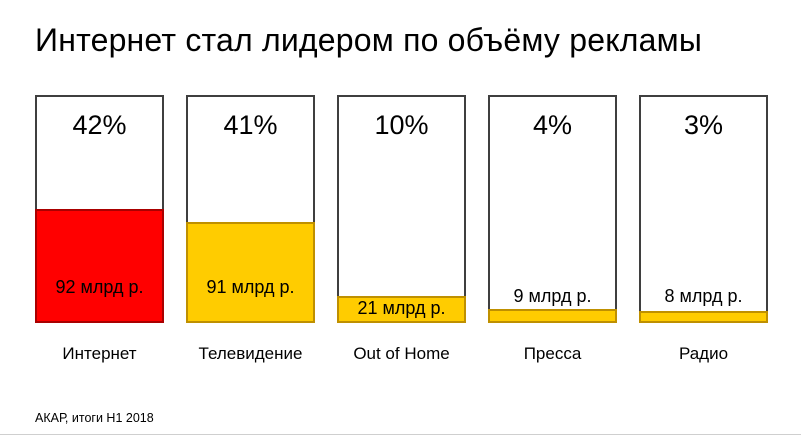 This screenshot has width=801, height=446. What do you see at coordinates (401, 353) in the screenshot?
I see `category-label: Out of Home` at bounding box center [401, 353].